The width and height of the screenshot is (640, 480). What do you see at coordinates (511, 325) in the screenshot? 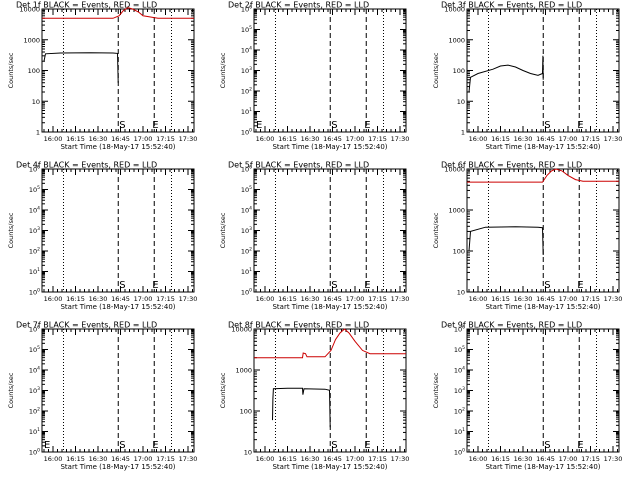
I see `panel-title: Det 9f BLACK = Events, RED = LLD` at bounding box center [511, 325].